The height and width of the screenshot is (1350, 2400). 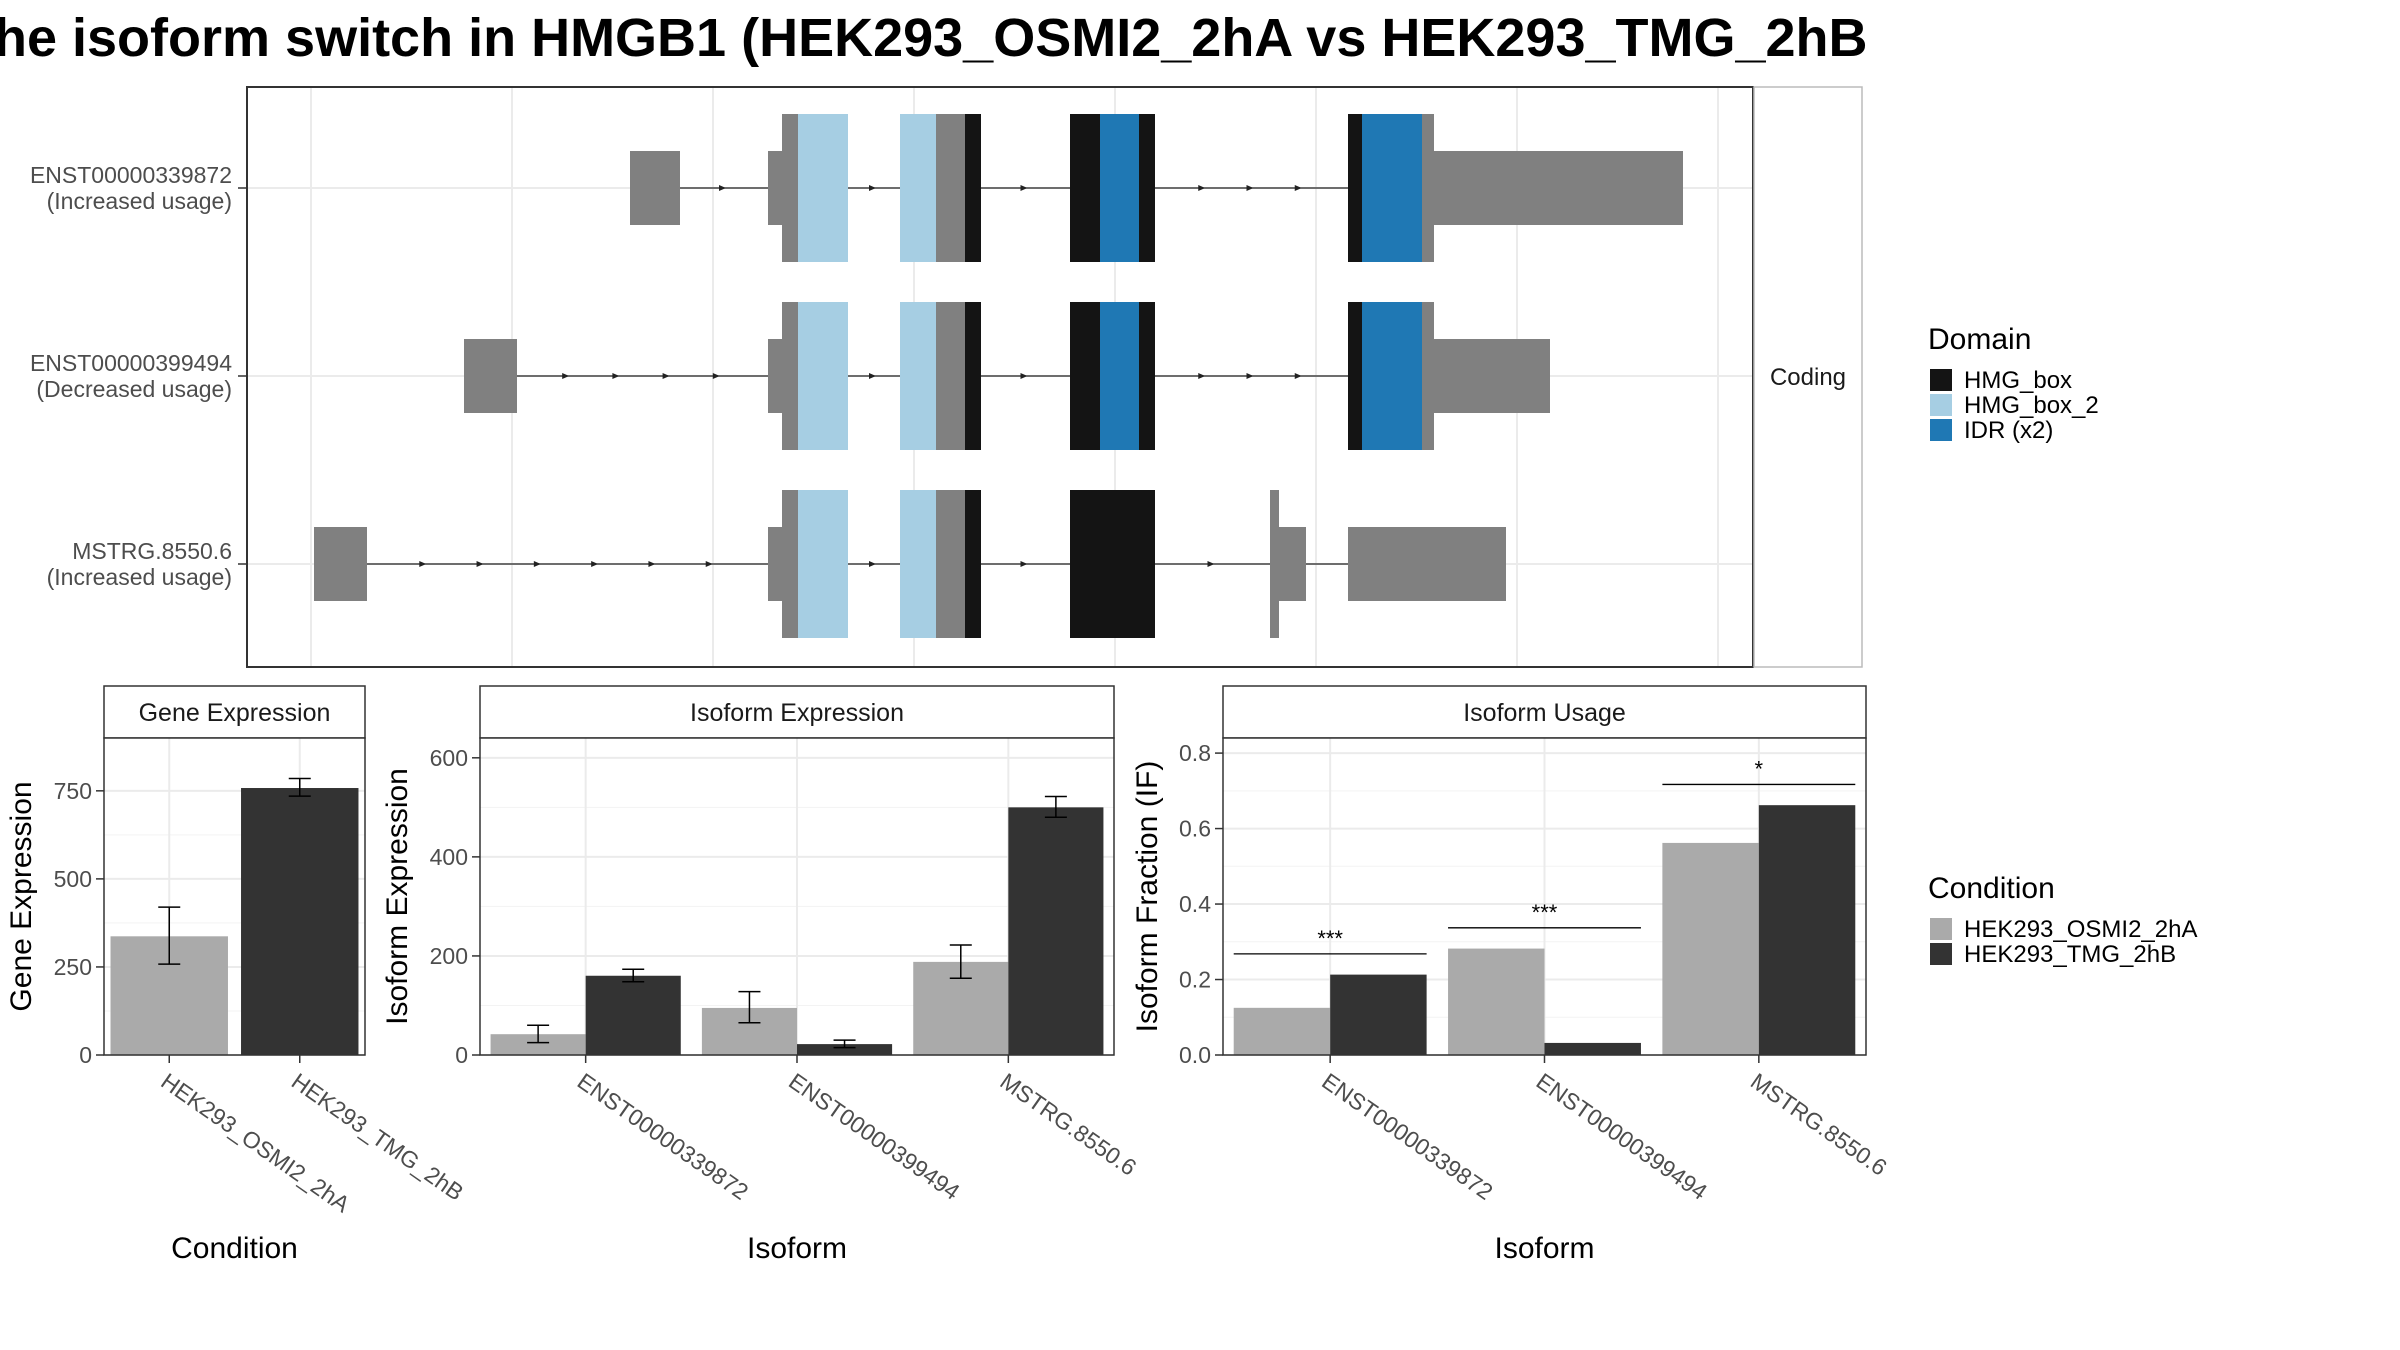 I want to click on transcript-usage-label: (Decreased usage), so click(x=134, y=389).